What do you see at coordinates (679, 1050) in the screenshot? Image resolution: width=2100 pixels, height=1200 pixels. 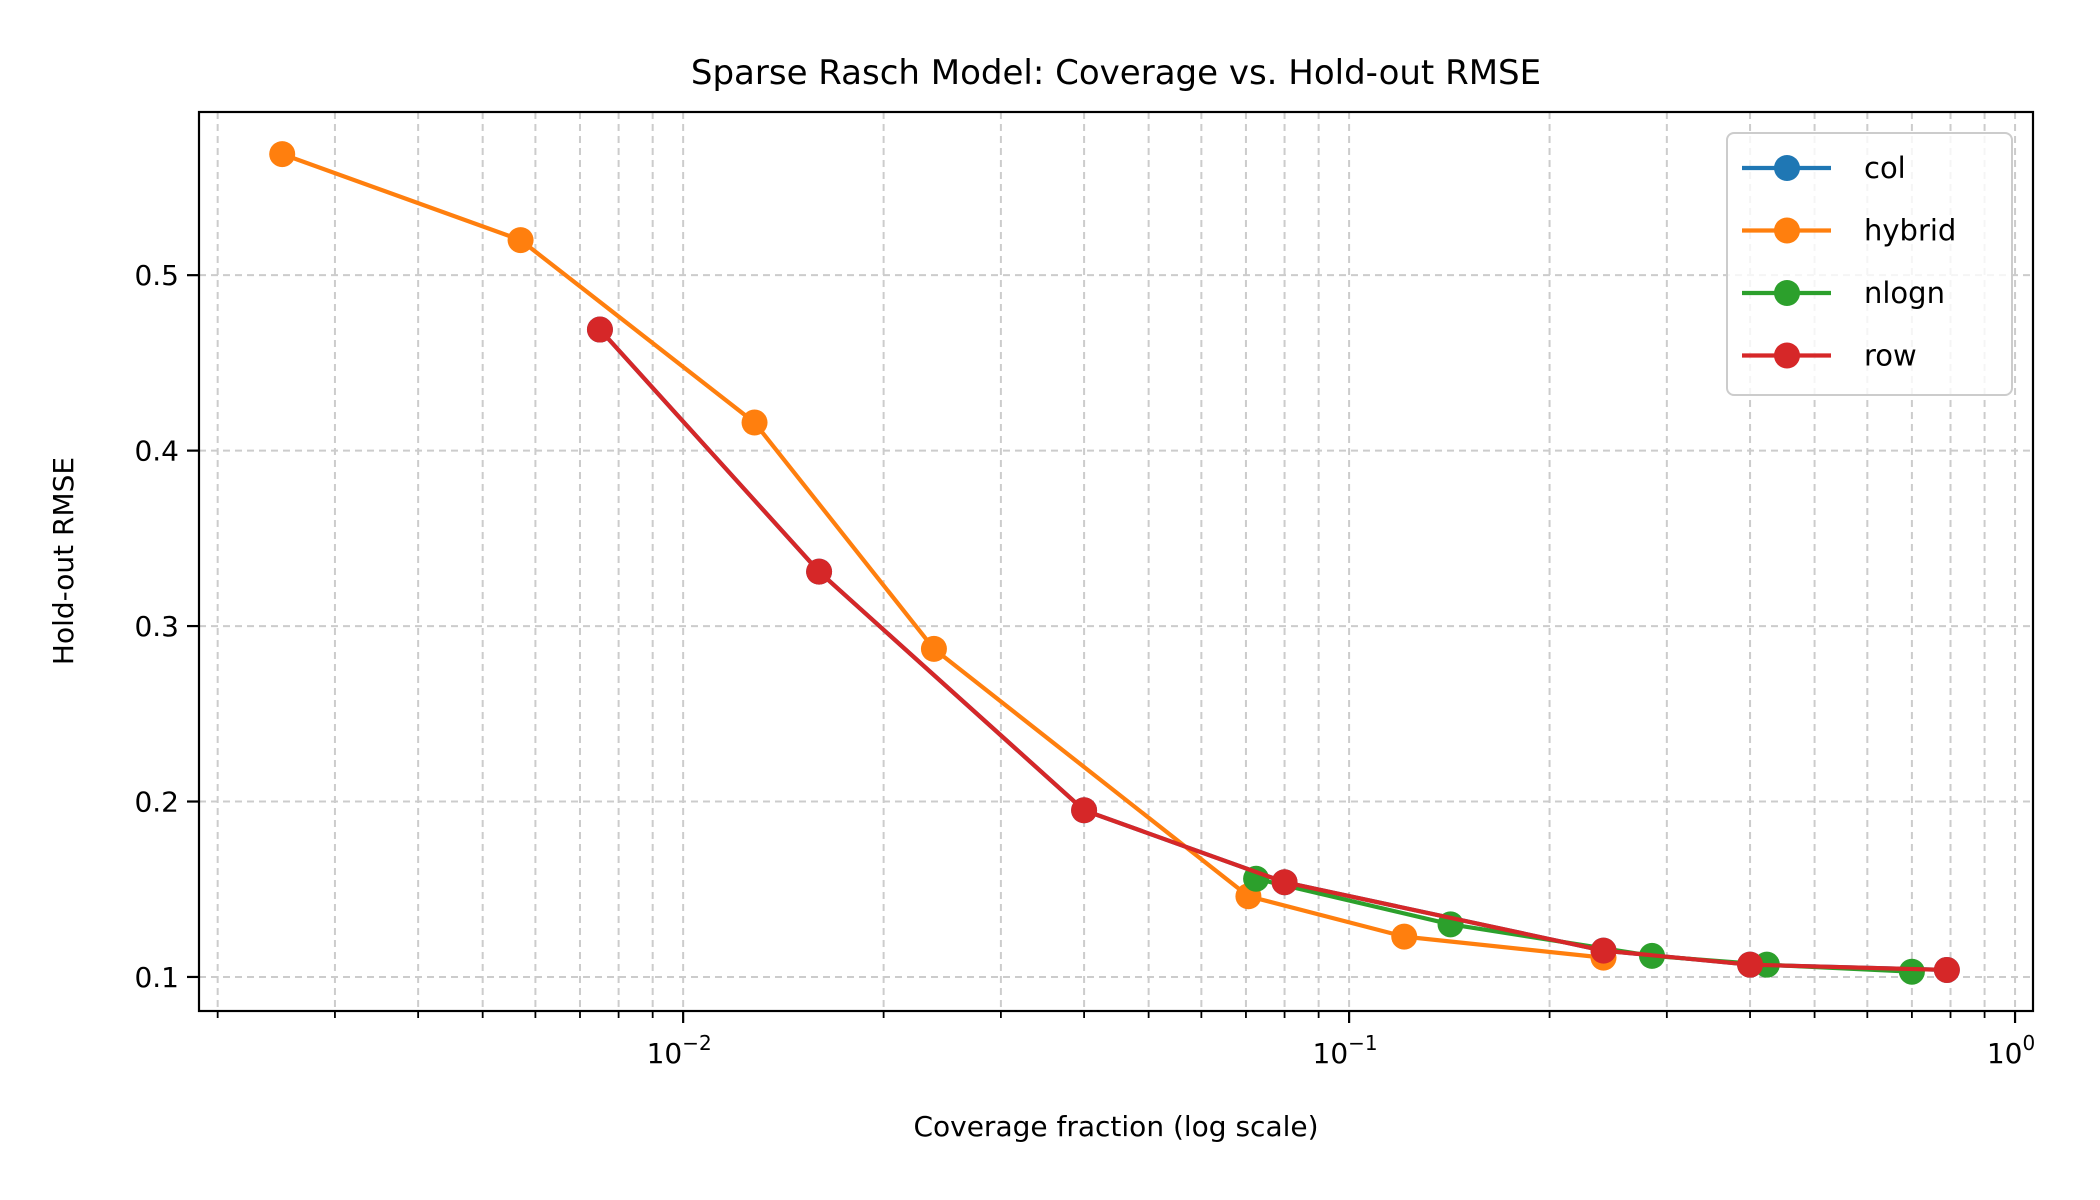 I see `x-tick-label: 10⁻²` at bounding box center [679, 1050].